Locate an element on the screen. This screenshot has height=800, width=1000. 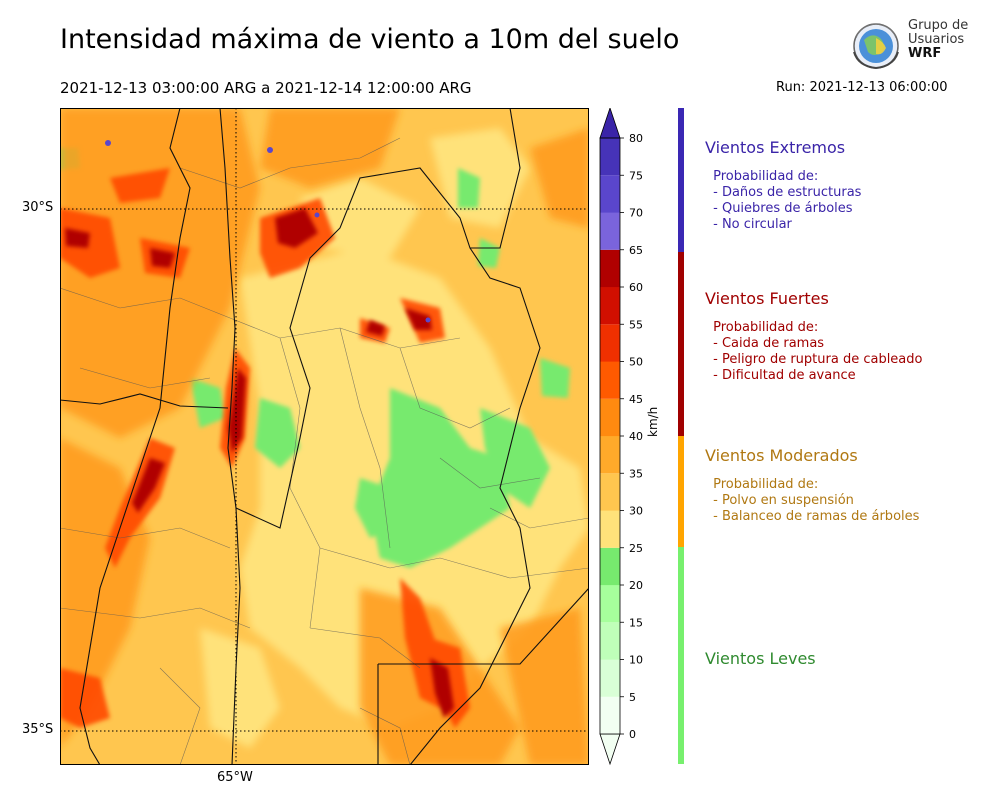
colorbar-tick-label: 5 is located at coordinates (632, 697).